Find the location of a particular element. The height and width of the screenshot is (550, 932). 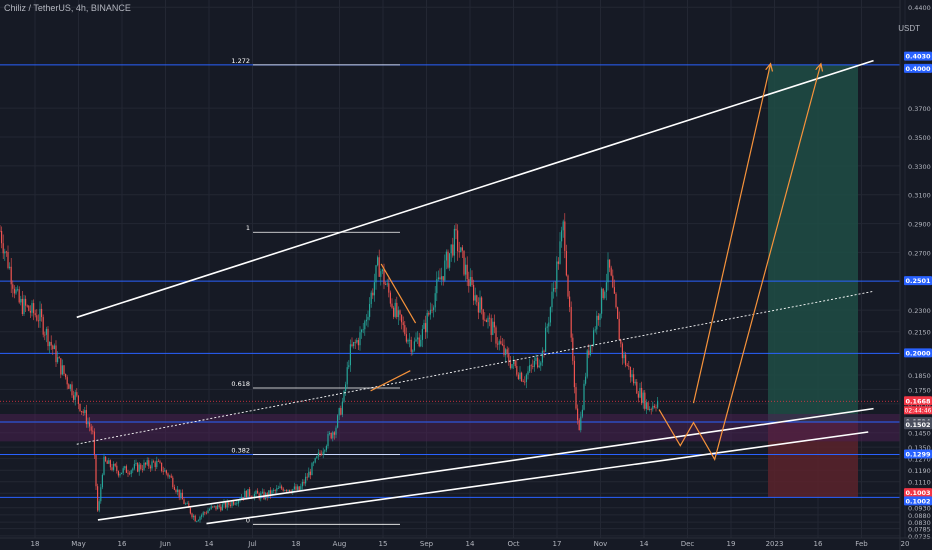

x-tick-label: Dec is located at coordinates (688, 544).